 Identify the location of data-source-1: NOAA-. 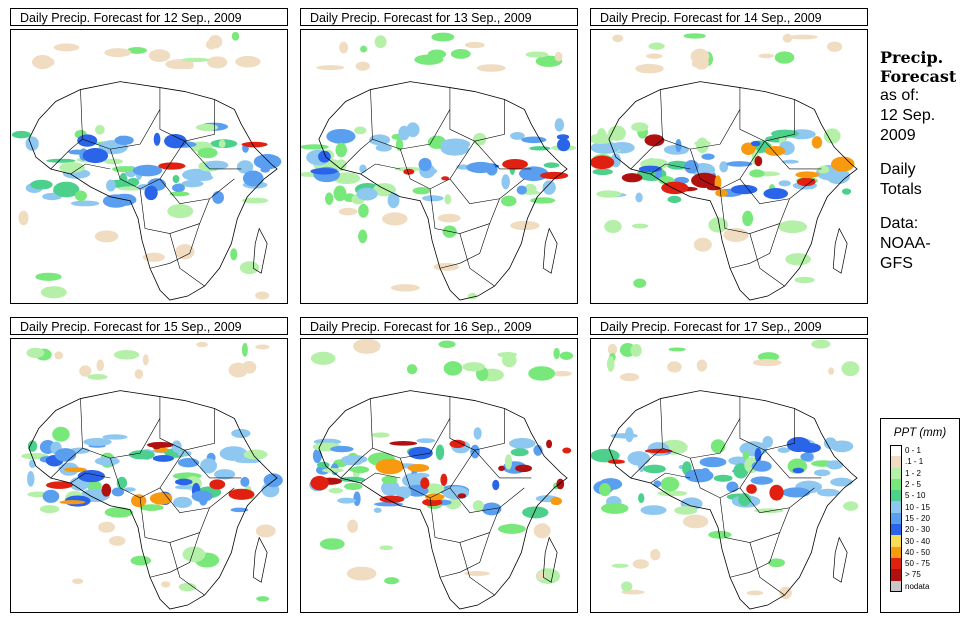
(905, 243).